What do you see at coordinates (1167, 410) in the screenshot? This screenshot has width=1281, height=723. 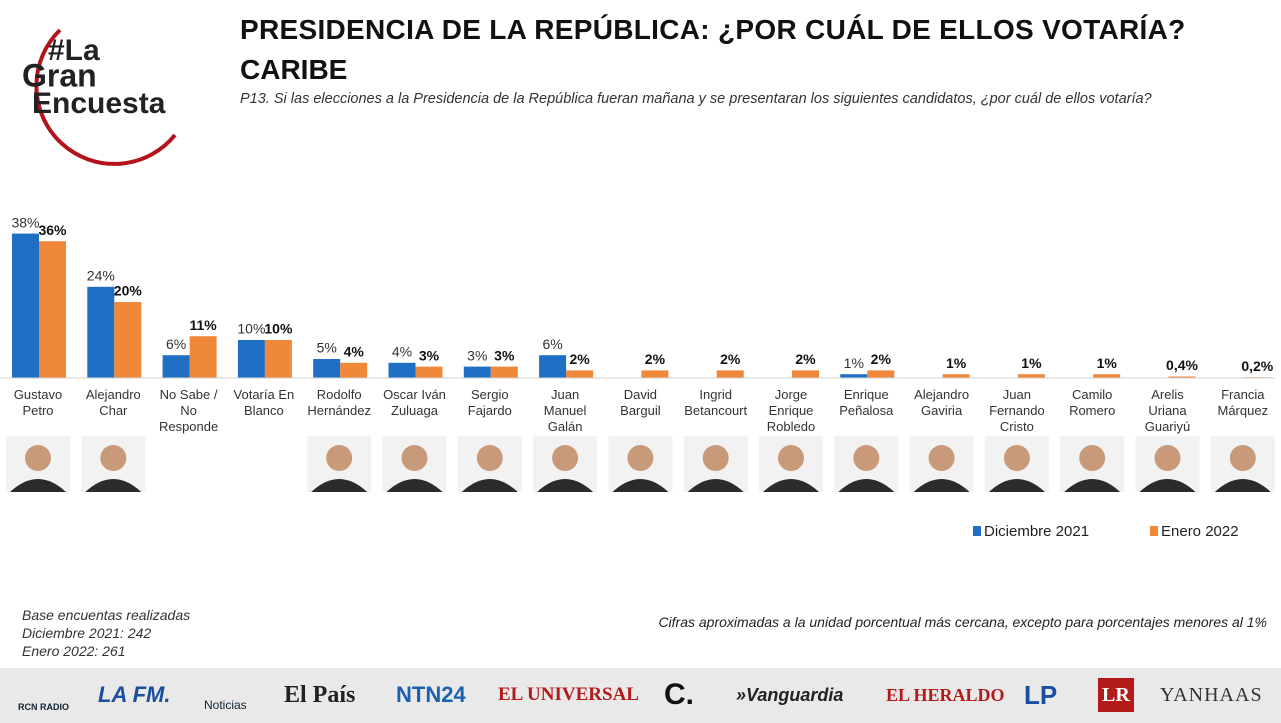 I see `x-tick-label: Arelis Uriana Guariyú` at bounding box center [1167, 410].